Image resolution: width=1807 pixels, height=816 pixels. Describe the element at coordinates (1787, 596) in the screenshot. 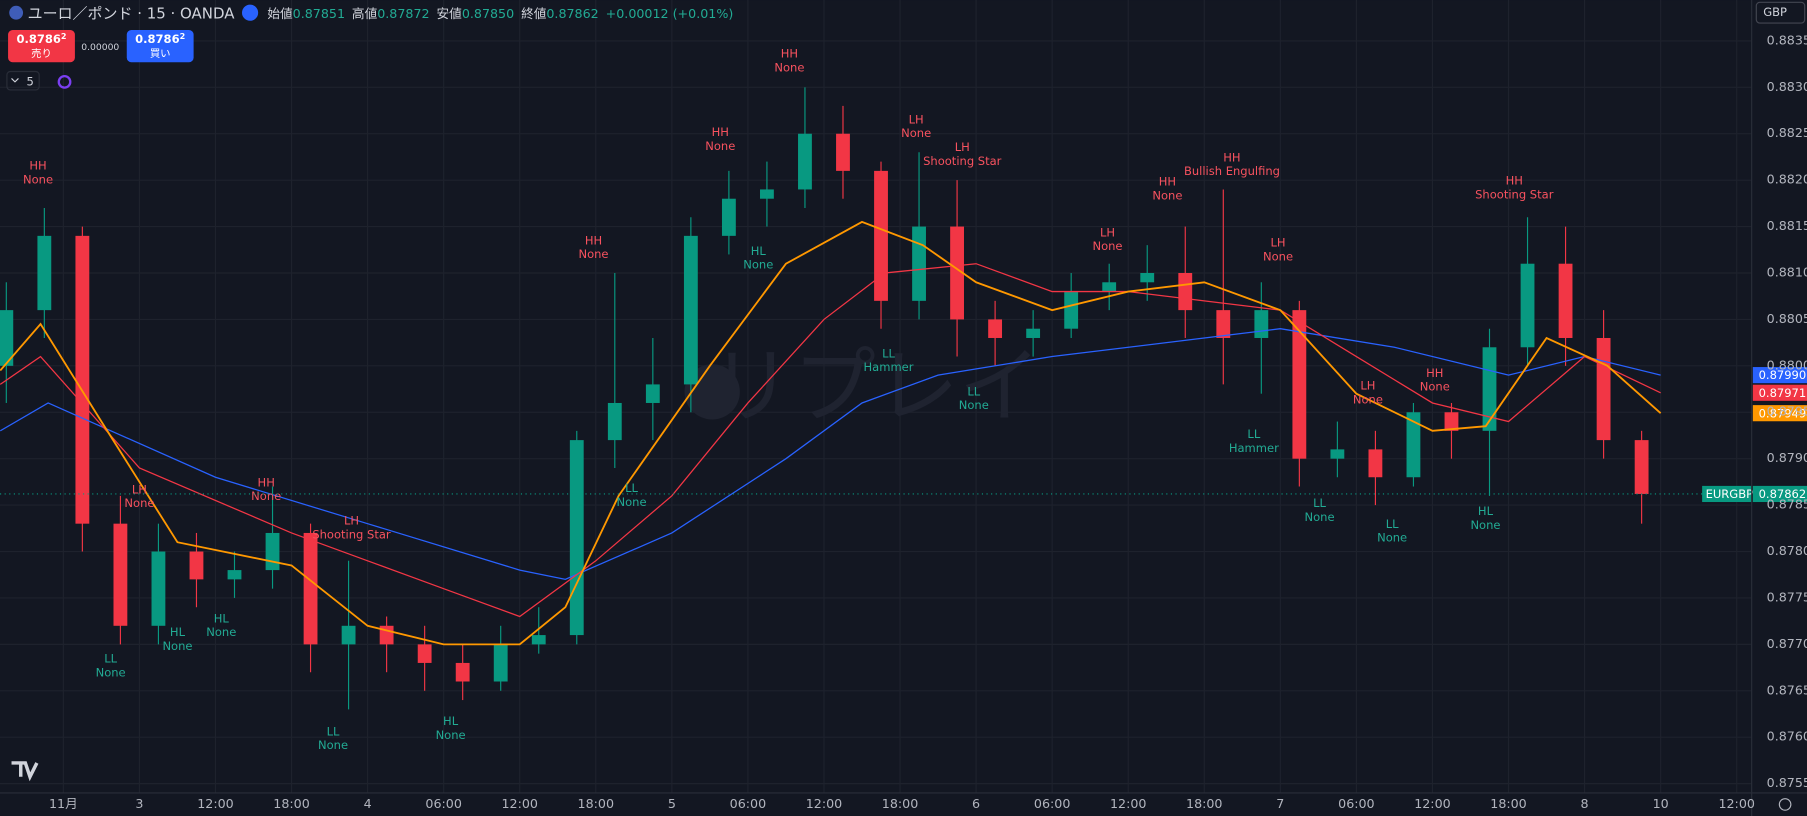

I see `y-tick-label: 0.87750` at that location.